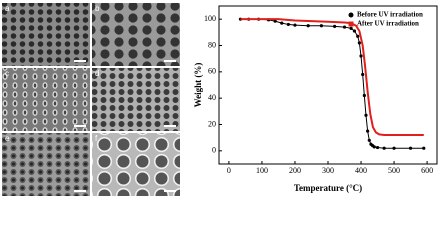  What do you see at coordinates (7, 73) in the screenshot?
I see `panel-label: c` at bounding box center [7, 73].